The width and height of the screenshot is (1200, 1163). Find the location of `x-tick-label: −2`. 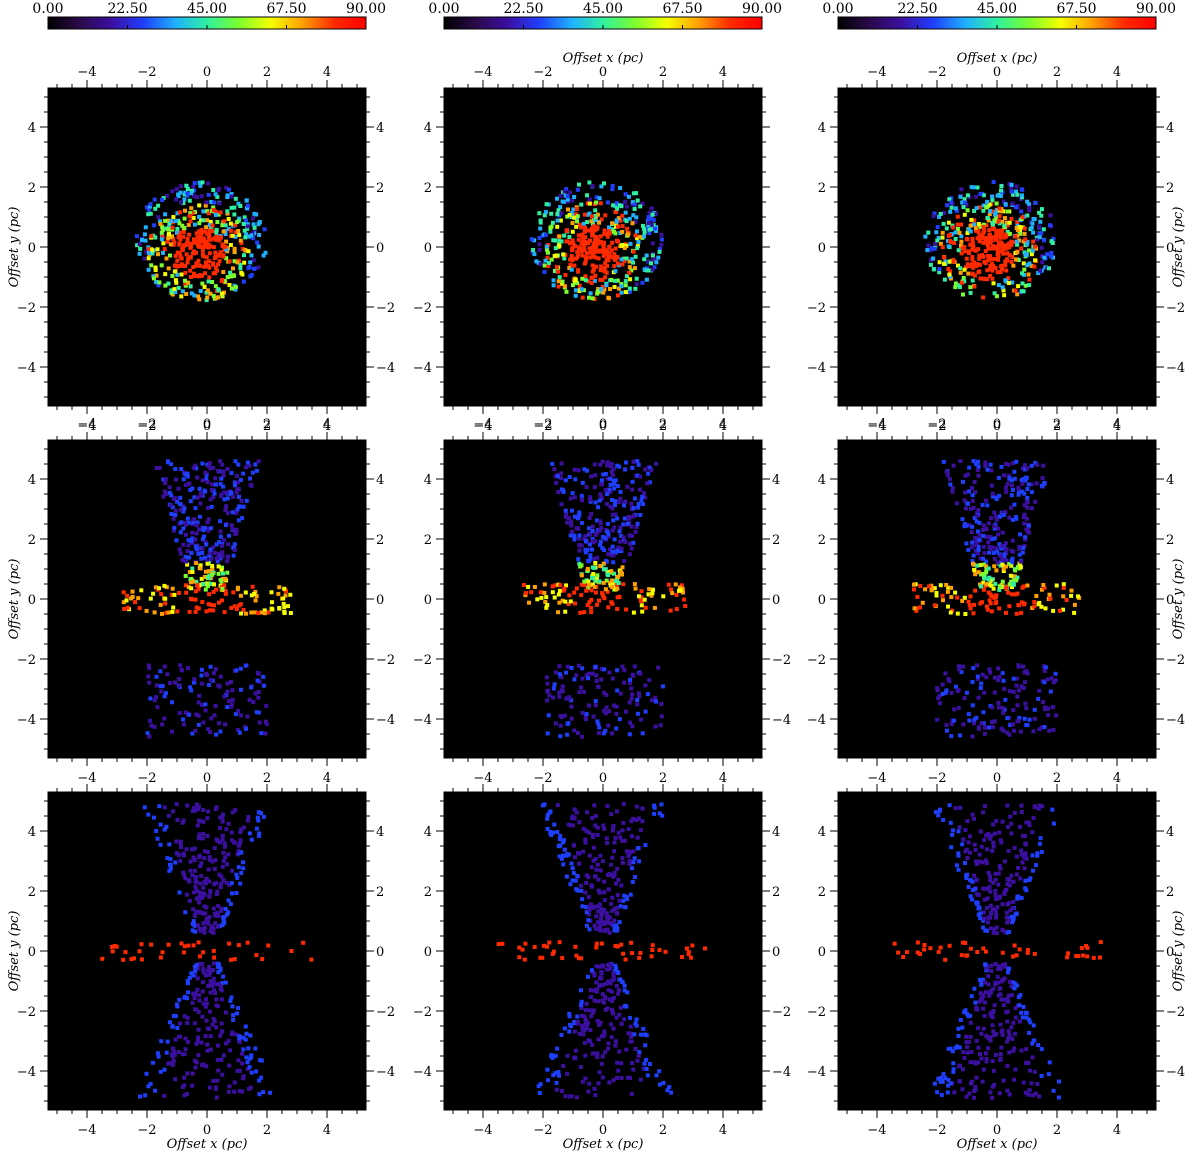

x-tick-label: −2 is located at coordinates (936, 426).